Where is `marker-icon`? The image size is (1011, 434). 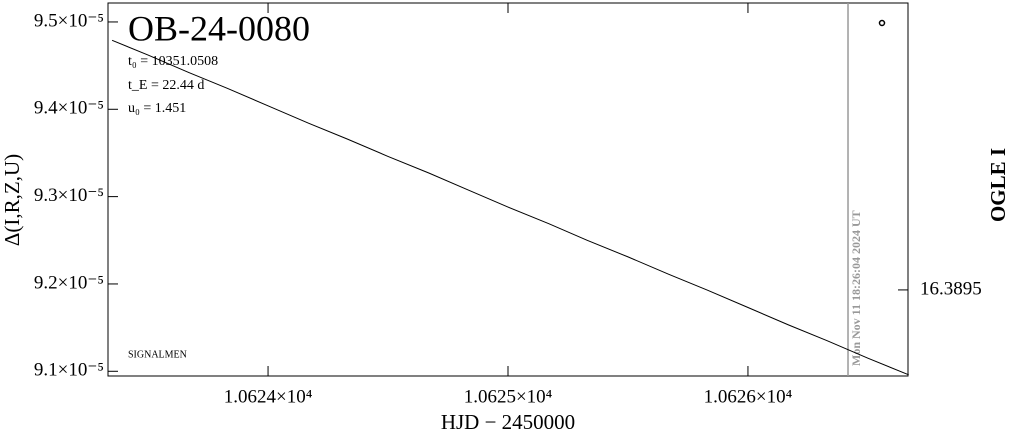
marker-icon is located at coordinates (882, 23).